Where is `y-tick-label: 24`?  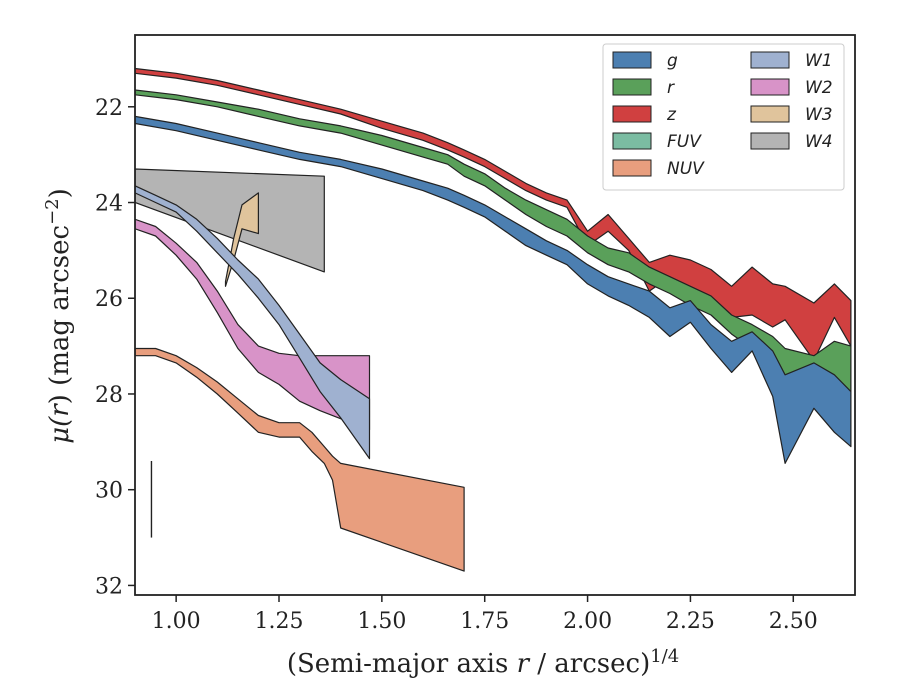
y-tick-label: 24 is located at coordinates (109, 204).